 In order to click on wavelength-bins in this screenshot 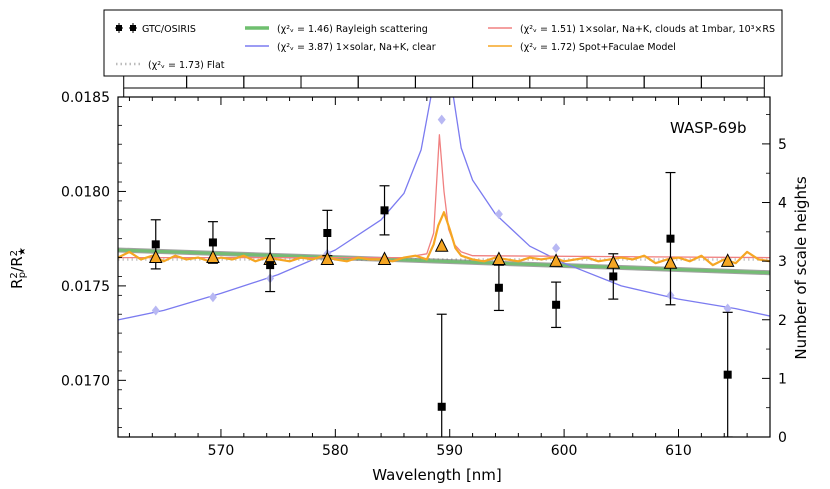, I will do `click(444, 86)`.